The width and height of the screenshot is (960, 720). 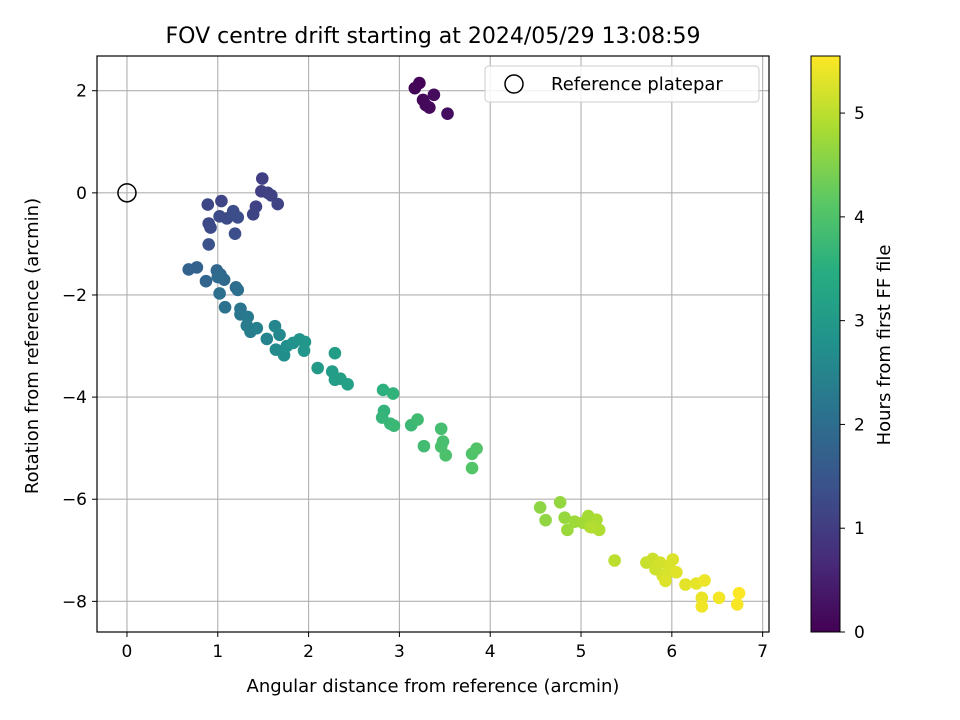 I want to click on colorbar: 0 1 2 3 4 5, so click(x=837, y=349).